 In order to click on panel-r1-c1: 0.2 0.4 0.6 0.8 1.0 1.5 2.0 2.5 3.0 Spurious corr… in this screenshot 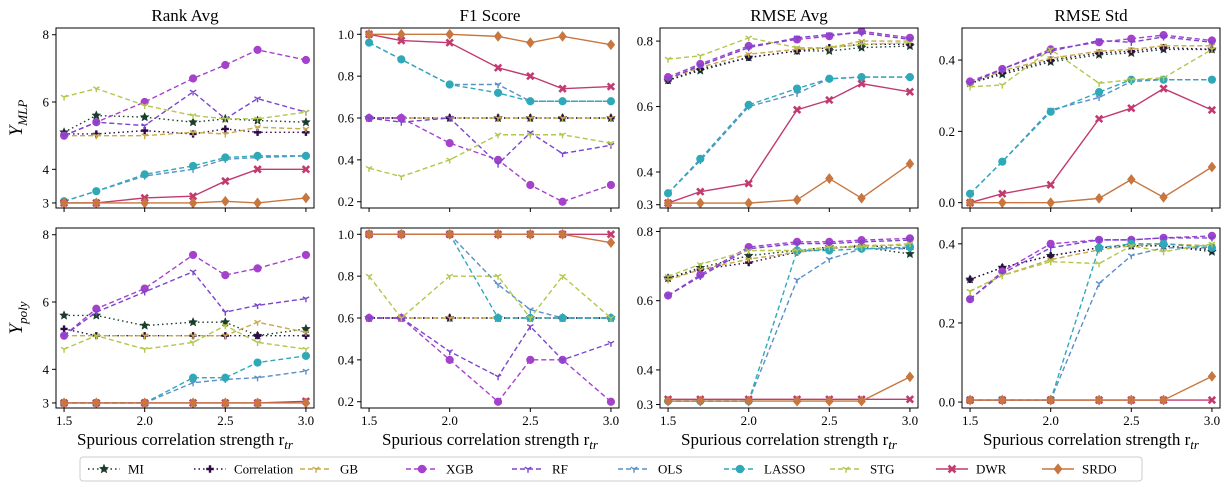, I will do `click(479, 339)`.